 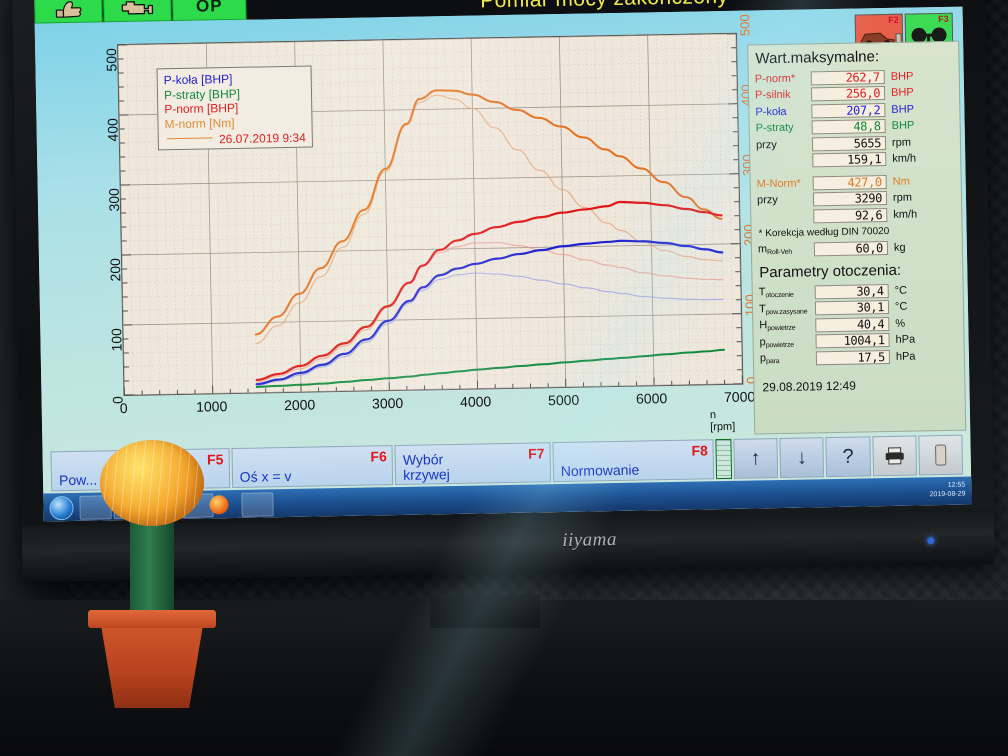 I want to click on result-unit: Nm, so click(x=901, y=181).